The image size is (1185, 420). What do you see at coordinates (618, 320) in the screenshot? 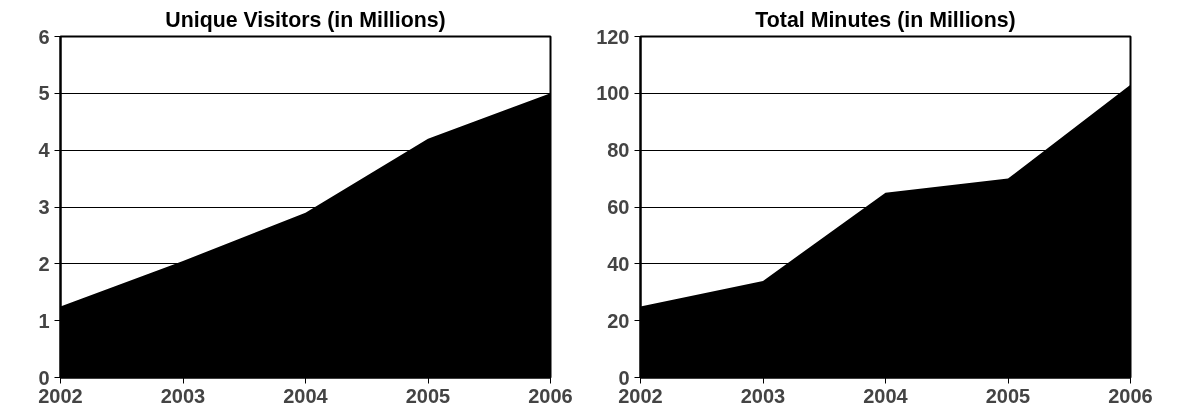
I see `y-tick-label: 20` at bounding box center [618, 320].